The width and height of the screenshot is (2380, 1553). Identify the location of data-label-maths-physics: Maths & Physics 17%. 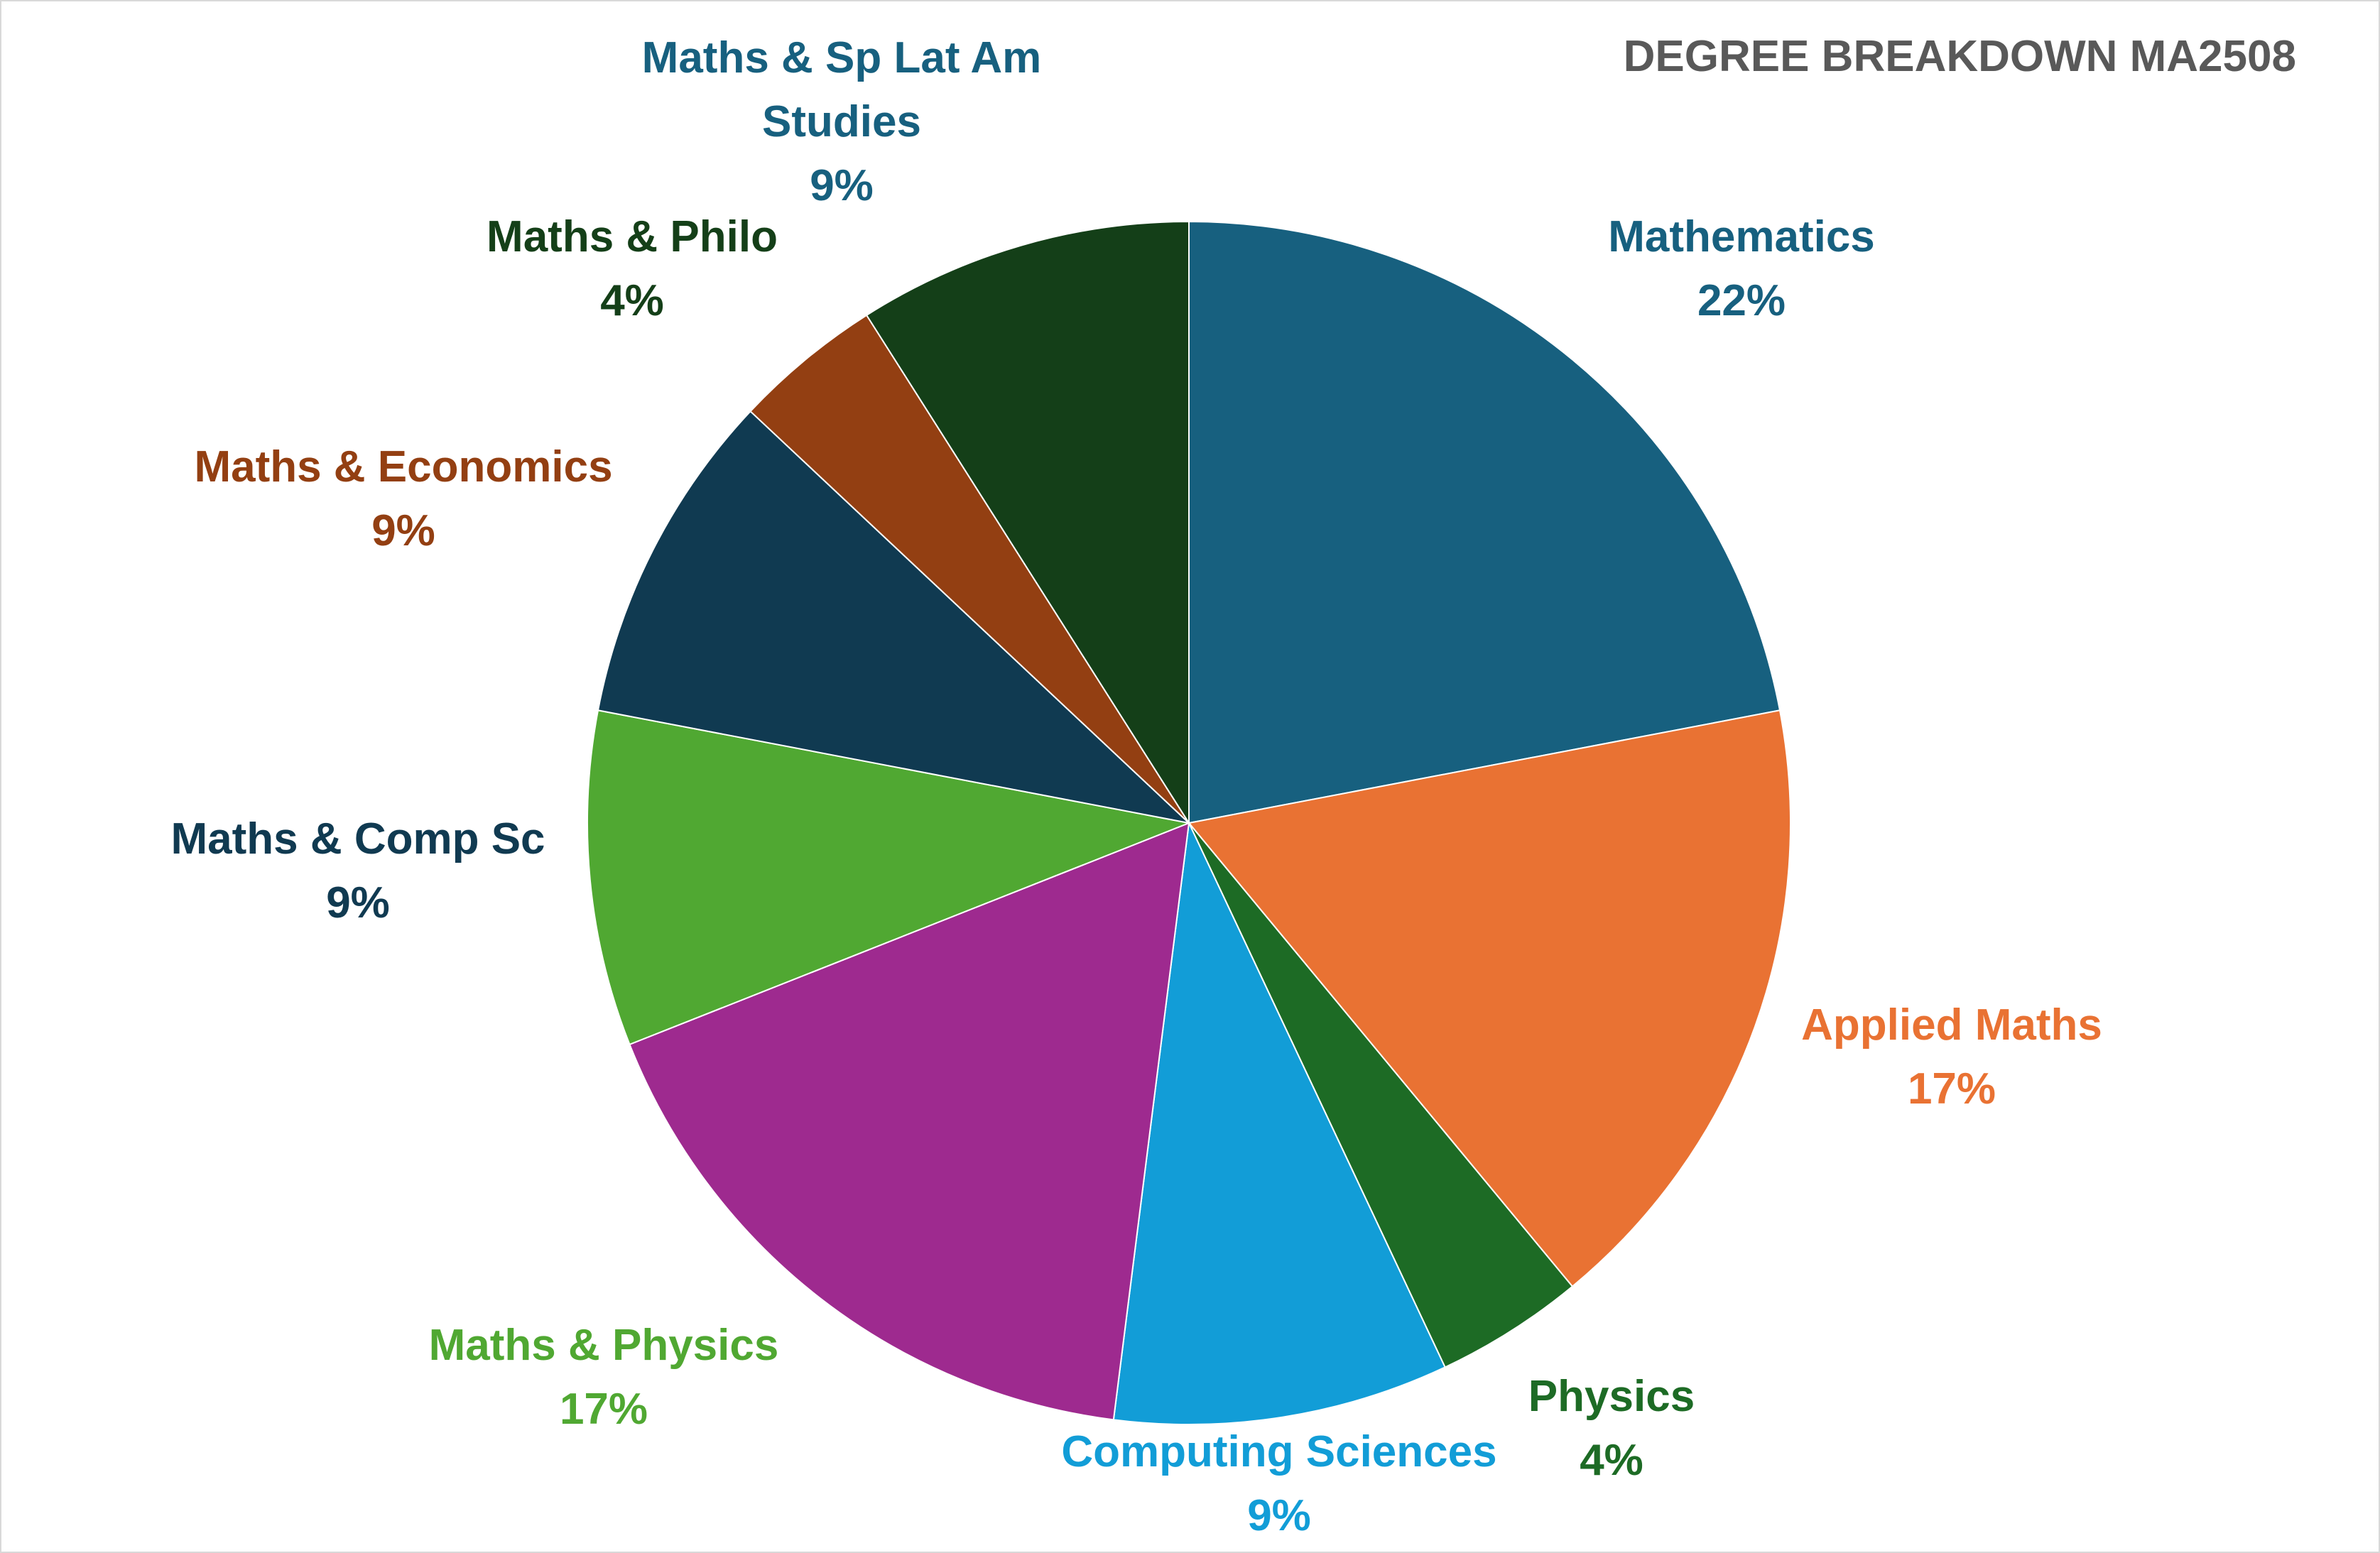
(604, 1377).